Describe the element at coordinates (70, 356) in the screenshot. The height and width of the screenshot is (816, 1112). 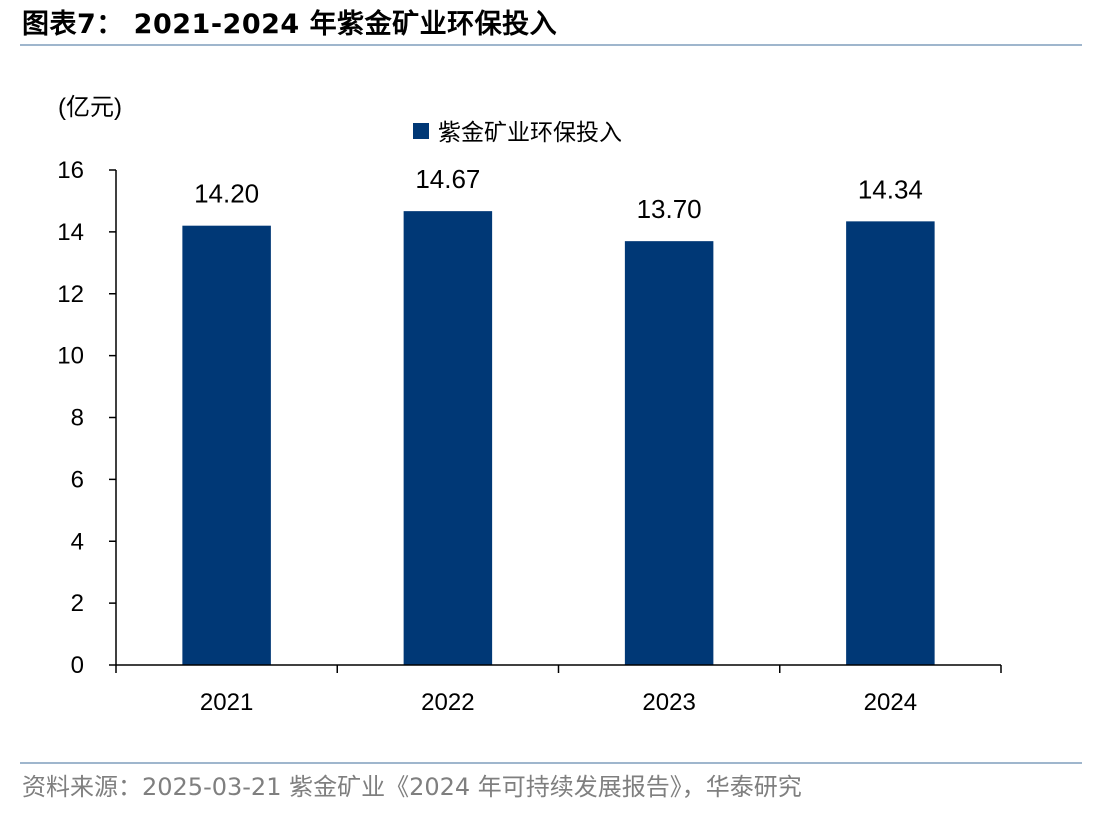
I see `y-tick-label: 10` at that location.